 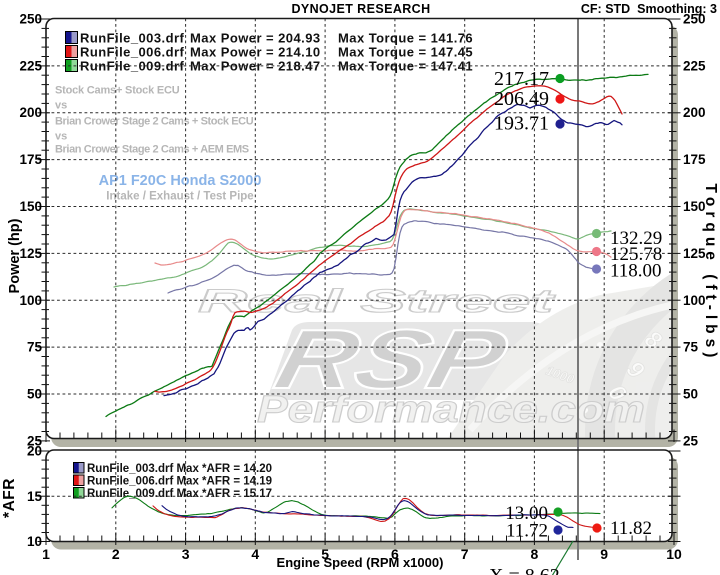 What do you see at coordinates (116, 554) in the screenshot?
I see `svg-text: 2` at bounding box center [116, 554].